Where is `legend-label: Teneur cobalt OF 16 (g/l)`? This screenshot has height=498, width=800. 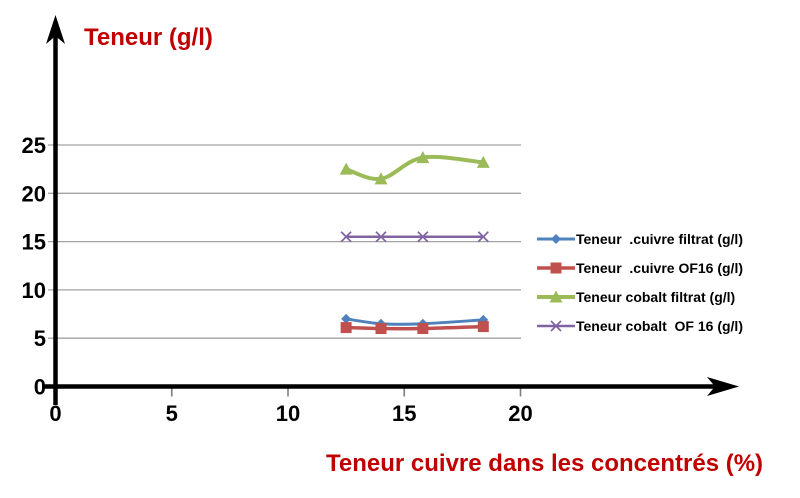
legend-label: Teneur cobalt OF 16 (g/l) is located at coordinates (659, 325).